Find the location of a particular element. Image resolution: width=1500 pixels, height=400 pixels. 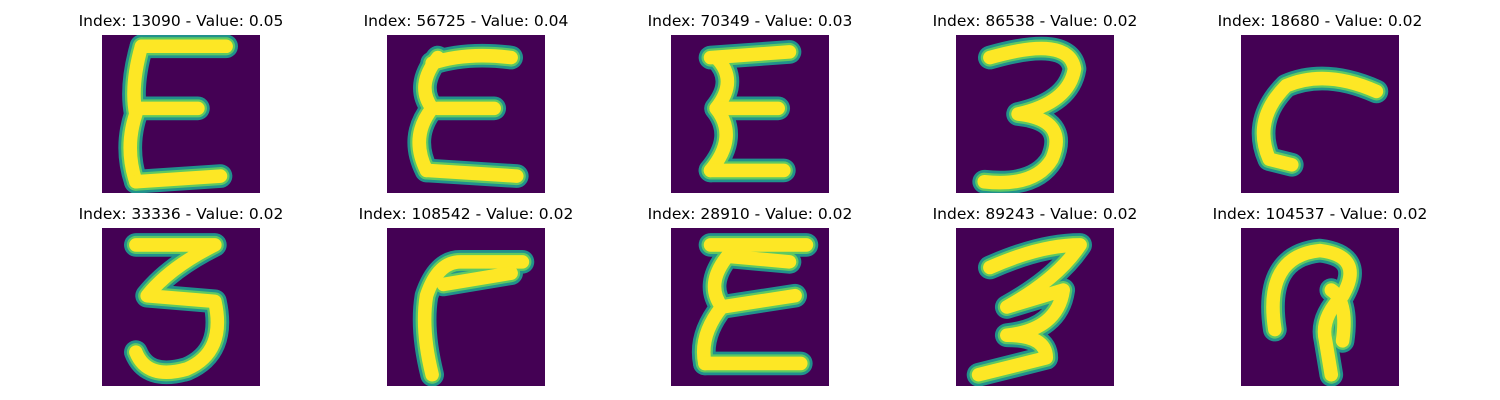

panel-title: Index: 33336 - Value: 0.02 is located at coordinates (181, 214).